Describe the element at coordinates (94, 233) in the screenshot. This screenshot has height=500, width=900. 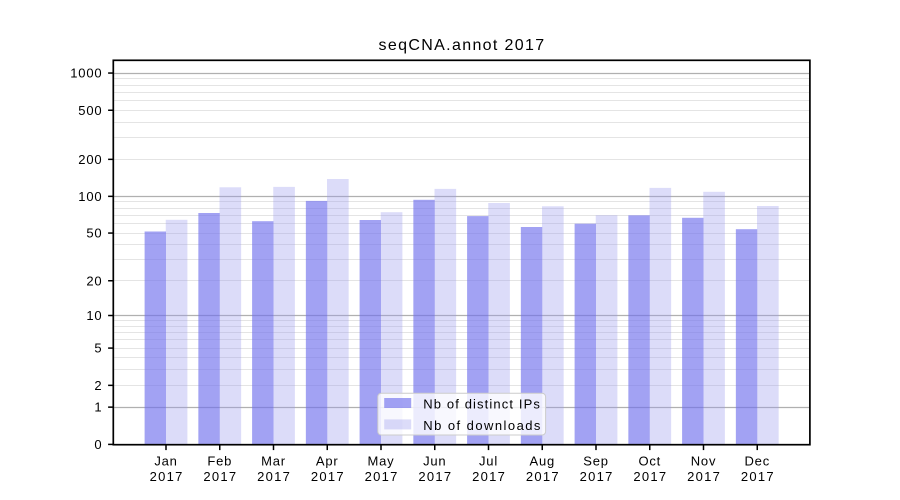
I see `svg-text: 50` at that location.